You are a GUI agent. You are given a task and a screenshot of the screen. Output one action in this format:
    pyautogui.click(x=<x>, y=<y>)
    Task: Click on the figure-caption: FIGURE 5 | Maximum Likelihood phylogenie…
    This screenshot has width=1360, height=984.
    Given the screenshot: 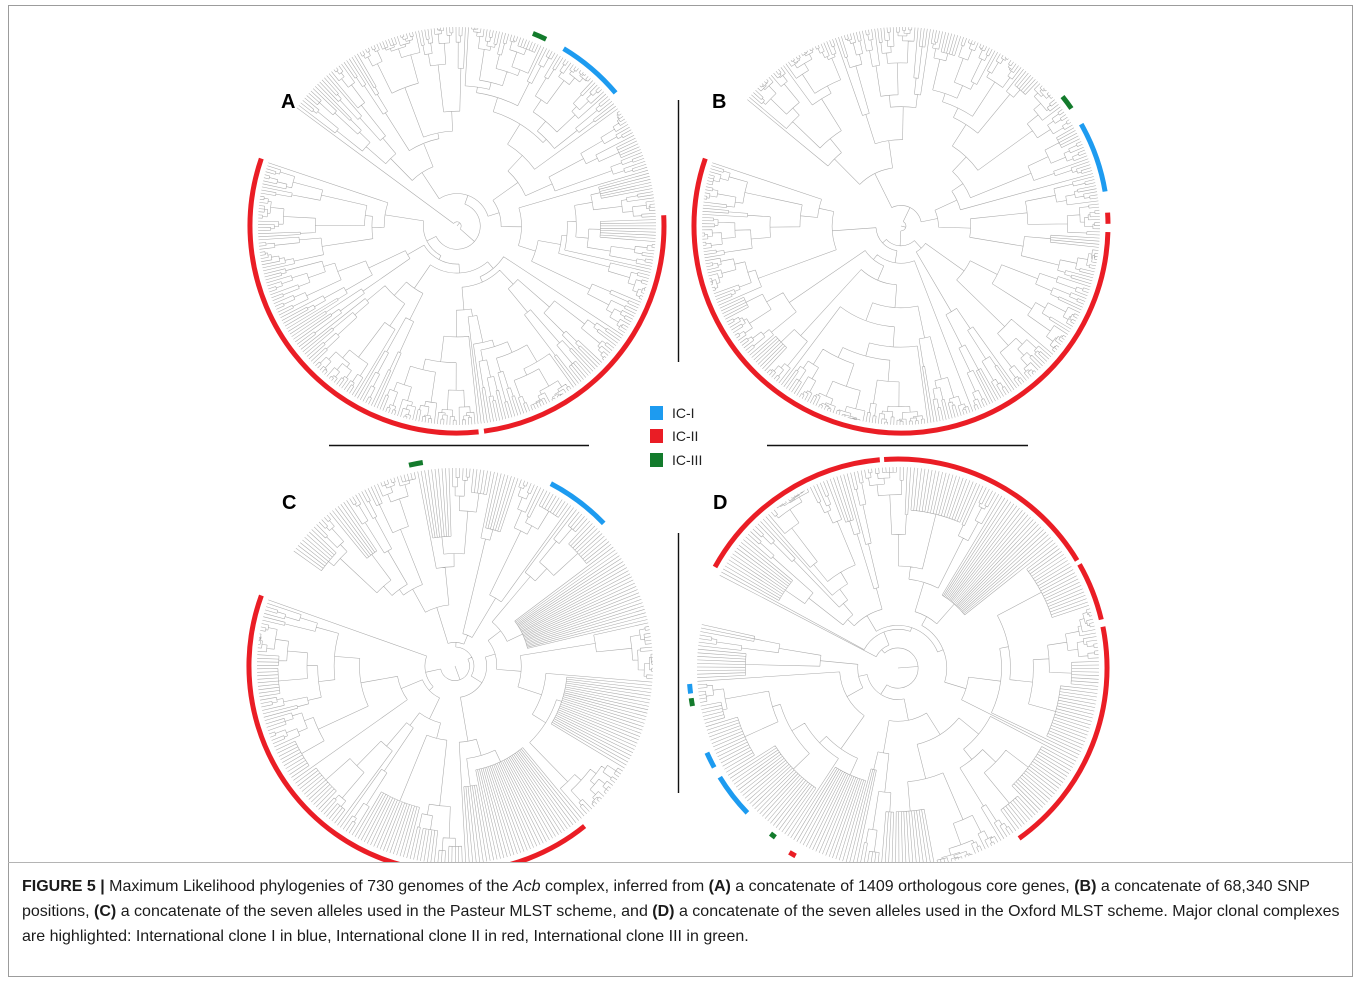 What is the action you would take?
    pyautogui.click(x=681, y=911)
    